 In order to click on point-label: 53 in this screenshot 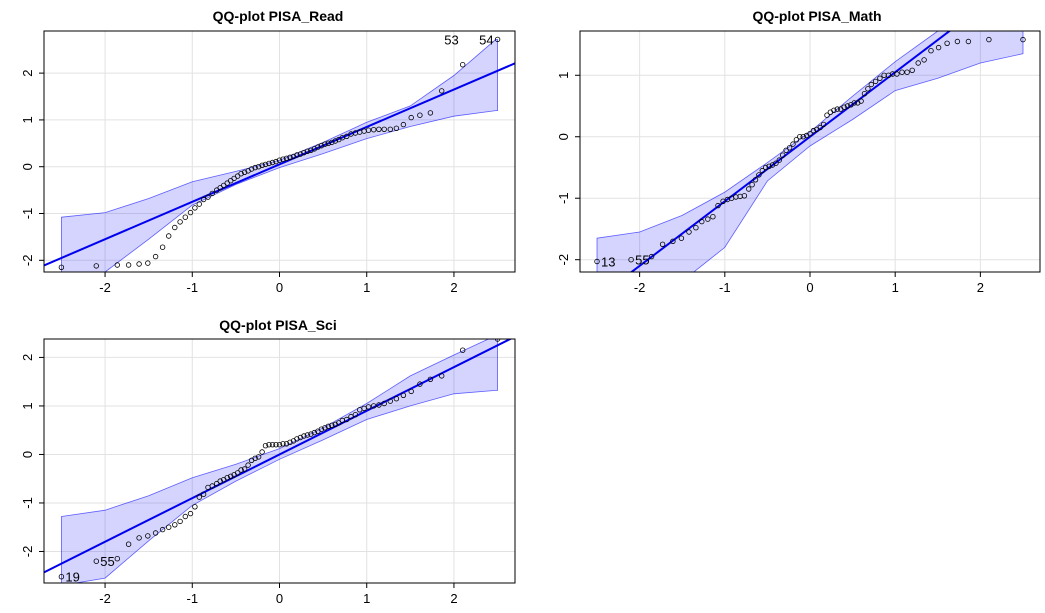, I will do `click(451, 39)`.